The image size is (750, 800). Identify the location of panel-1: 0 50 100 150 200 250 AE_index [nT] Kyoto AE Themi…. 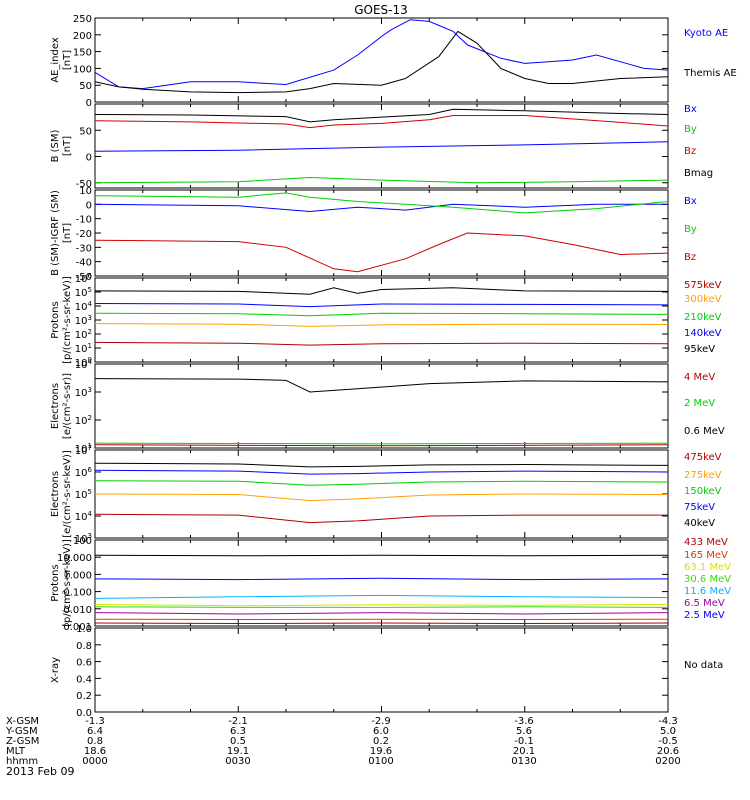
(393, 61).